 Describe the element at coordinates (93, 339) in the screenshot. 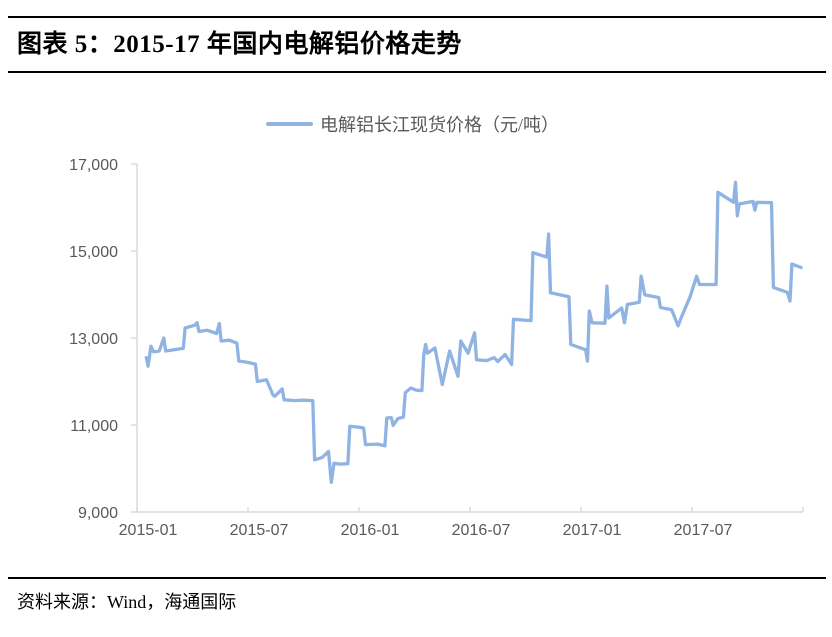

I see `y-axis-label: 13,000` at that location.